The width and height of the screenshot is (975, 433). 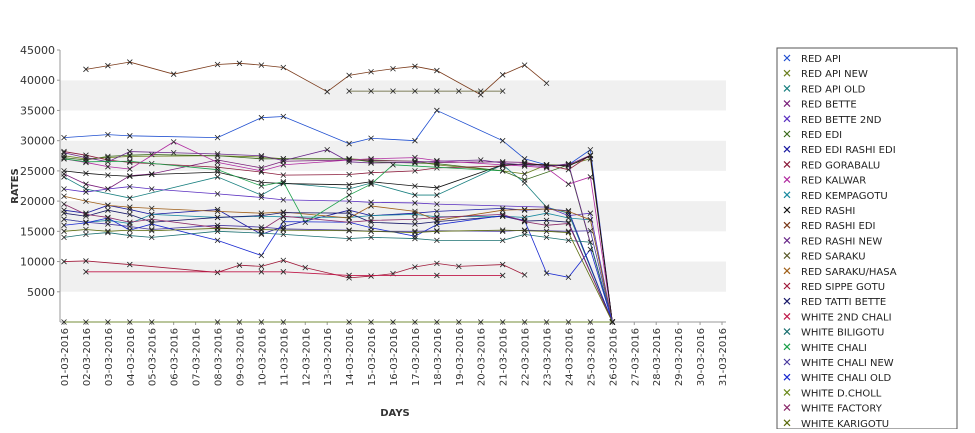 What do you see at coordinates (338, 322) in the screenshot?
I see `series-line` at bounding box center [338, 322].